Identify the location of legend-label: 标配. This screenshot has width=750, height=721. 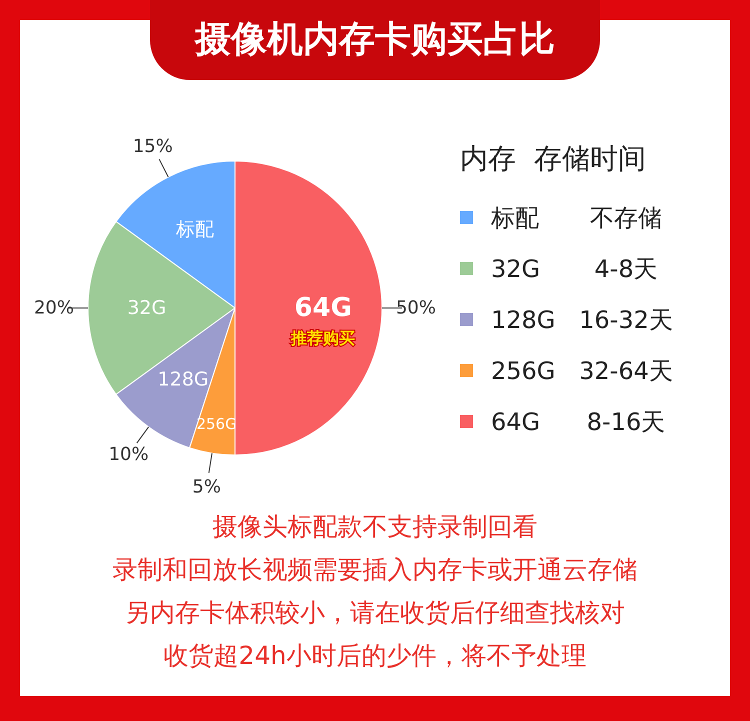
(515, 218).